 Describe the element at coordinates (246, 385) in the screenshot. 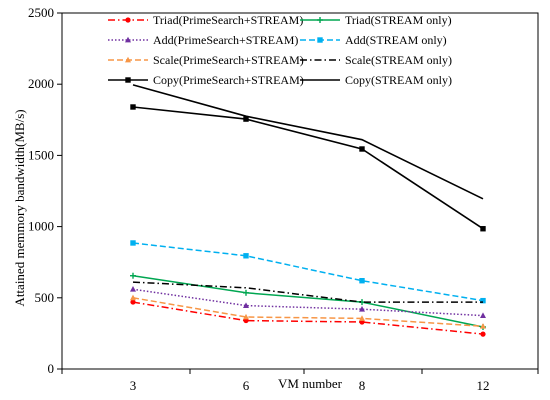

I see `x-tick-label: 6` at that location.